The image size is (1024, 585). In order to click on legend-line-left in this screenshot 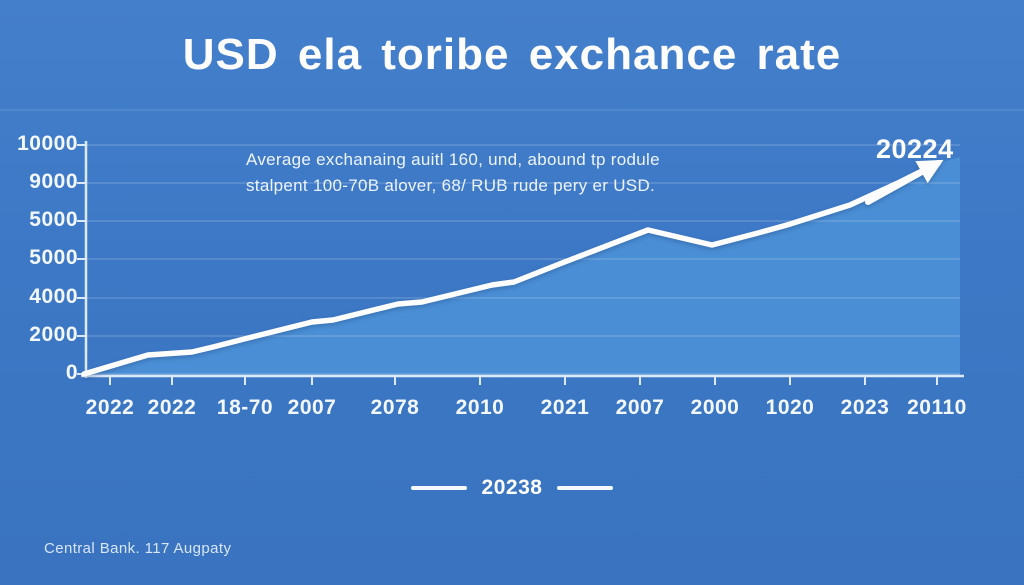, I will do `click(438, 488)`.